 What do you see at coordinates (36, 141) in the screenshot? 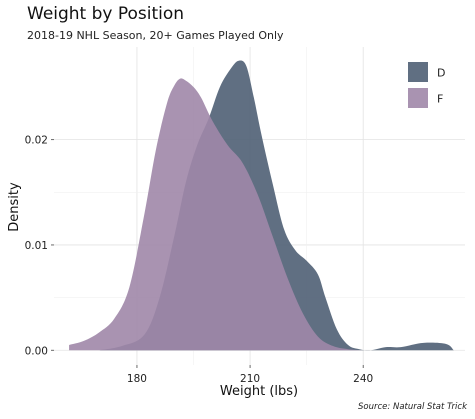
I see `y-tick-label-2: 0.02` at bounding box center [36, 141].